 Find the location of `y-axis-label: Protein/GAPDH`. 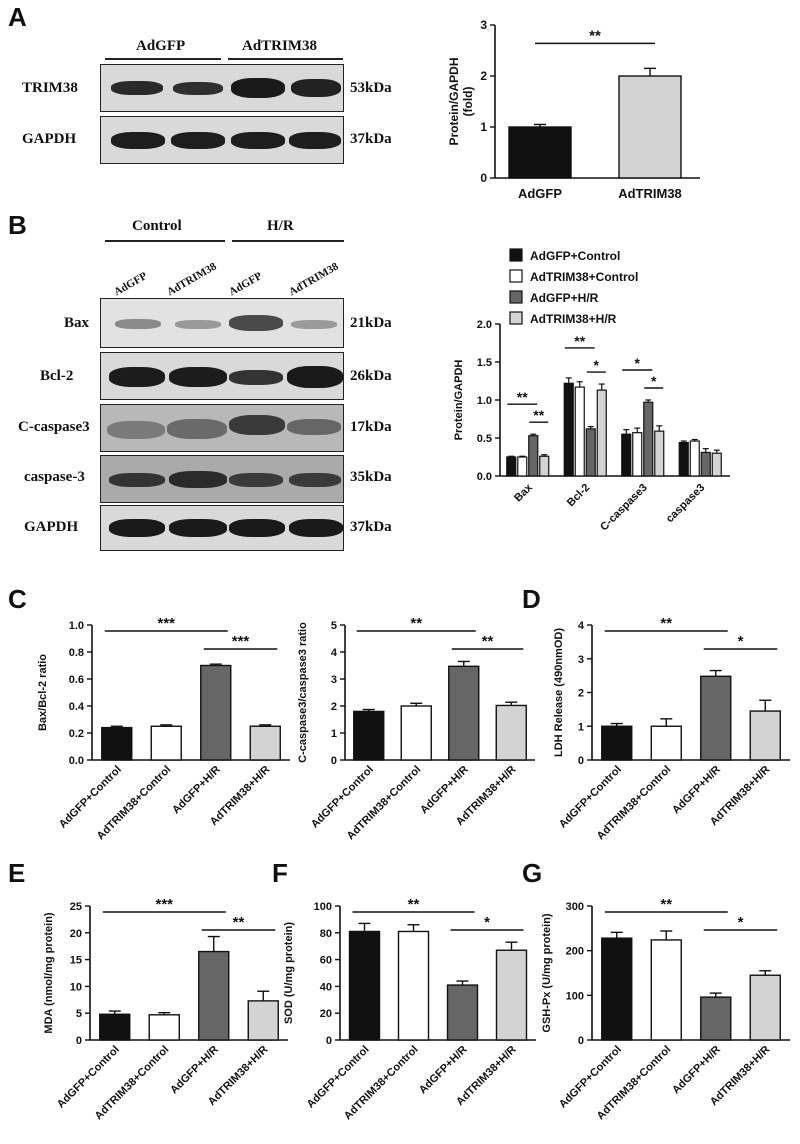

y-axis-label: Protein/GAPDH is located at coordinates (459, 400).